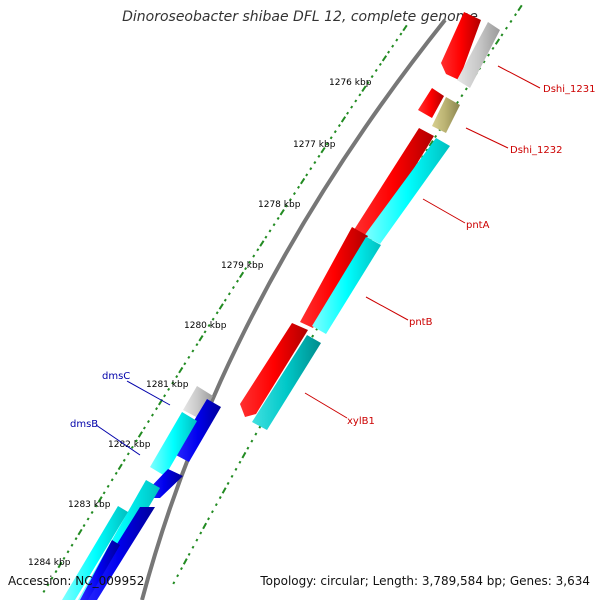 This screenshot has width=600, height=600. What do you see at coordinates (487, 138) in the screenshot?
I see `dshi1232-callout` at bounding box center [487, 138].